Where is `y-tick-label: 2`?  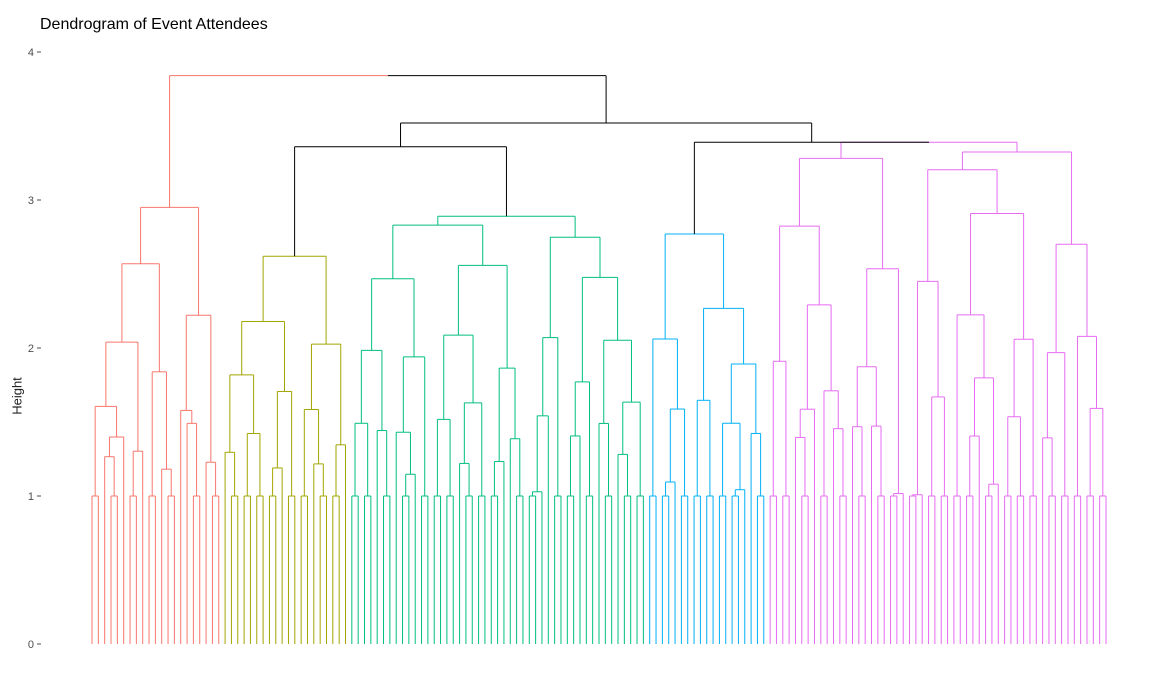
y-tick-label: 2 is located at coordinates (31, 349).